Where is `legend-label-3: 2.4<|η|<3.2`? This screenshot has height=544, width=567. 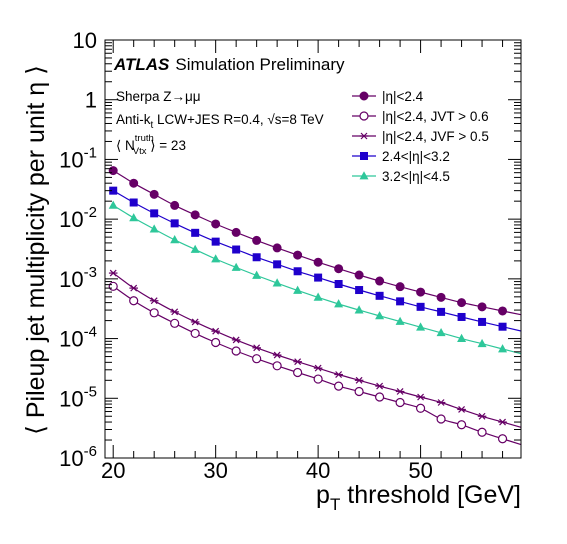 legend-label-3: 2.4<|η|<3.2 is located at coordinates (416, 156).